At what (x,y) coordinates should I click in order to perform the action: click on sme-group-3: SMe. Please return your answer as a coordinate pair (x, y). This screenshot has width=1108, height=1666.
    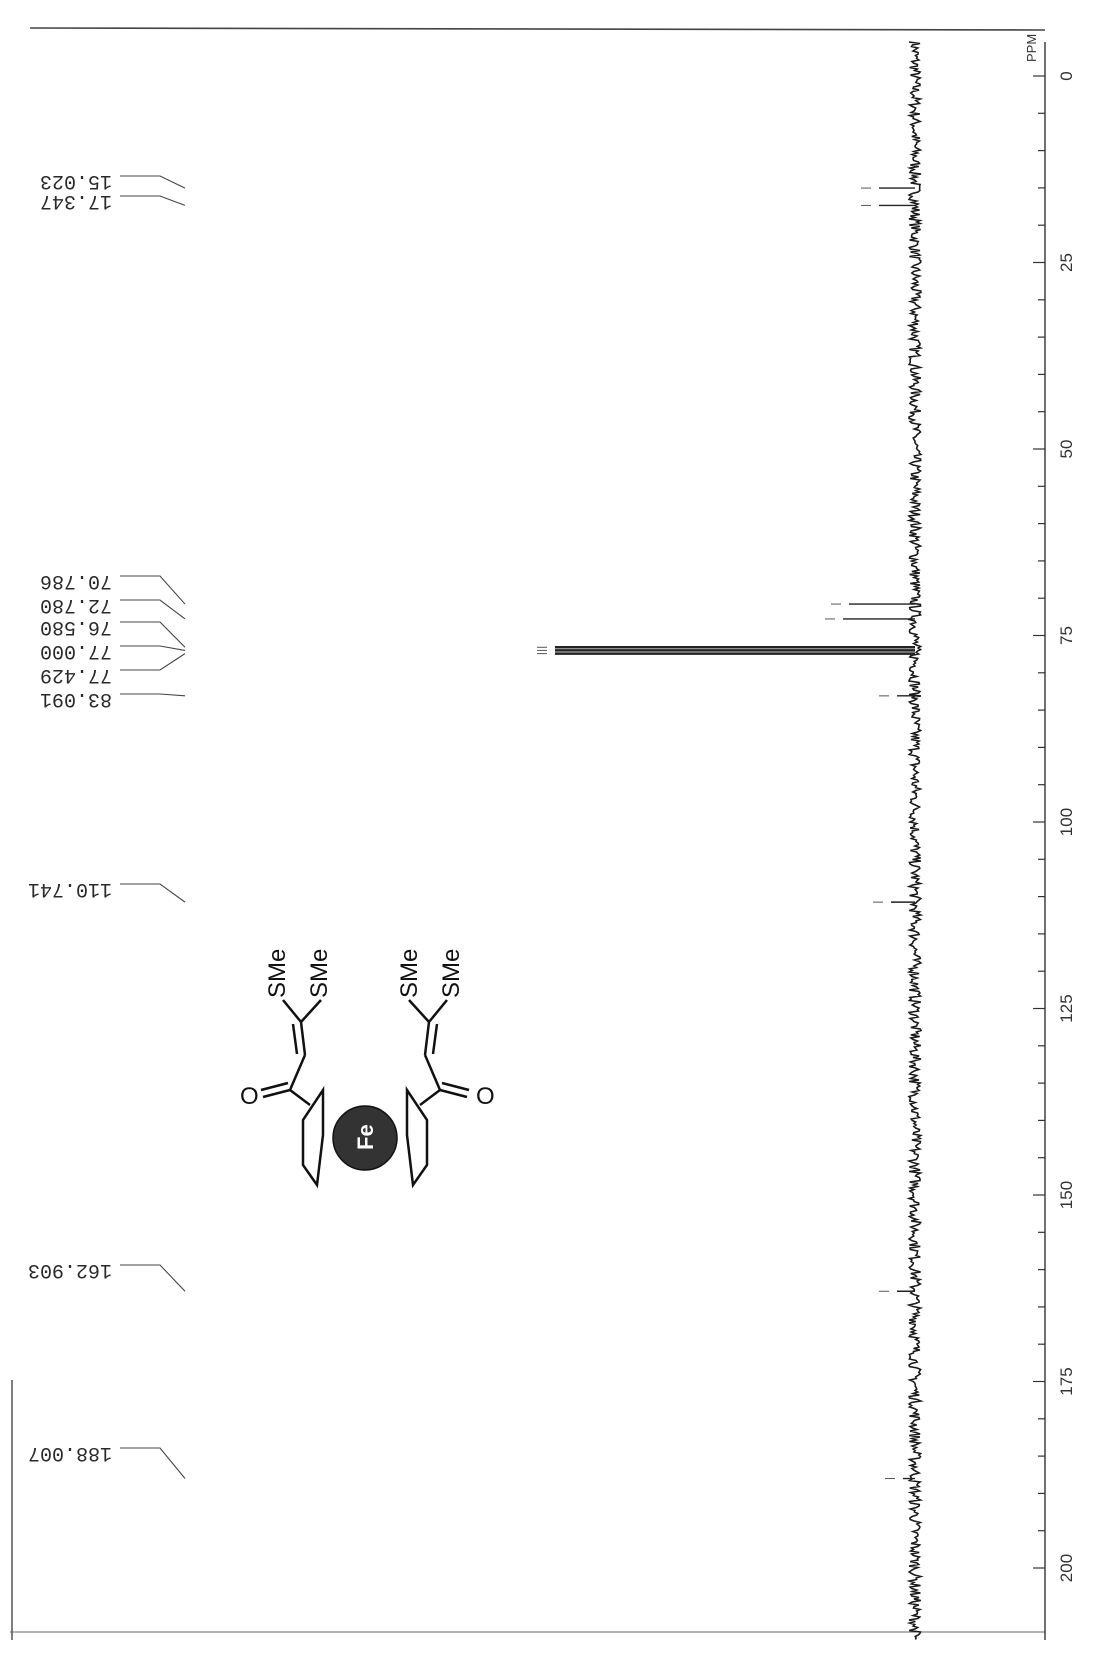
    Looking at the image, I should click on (409, 973).